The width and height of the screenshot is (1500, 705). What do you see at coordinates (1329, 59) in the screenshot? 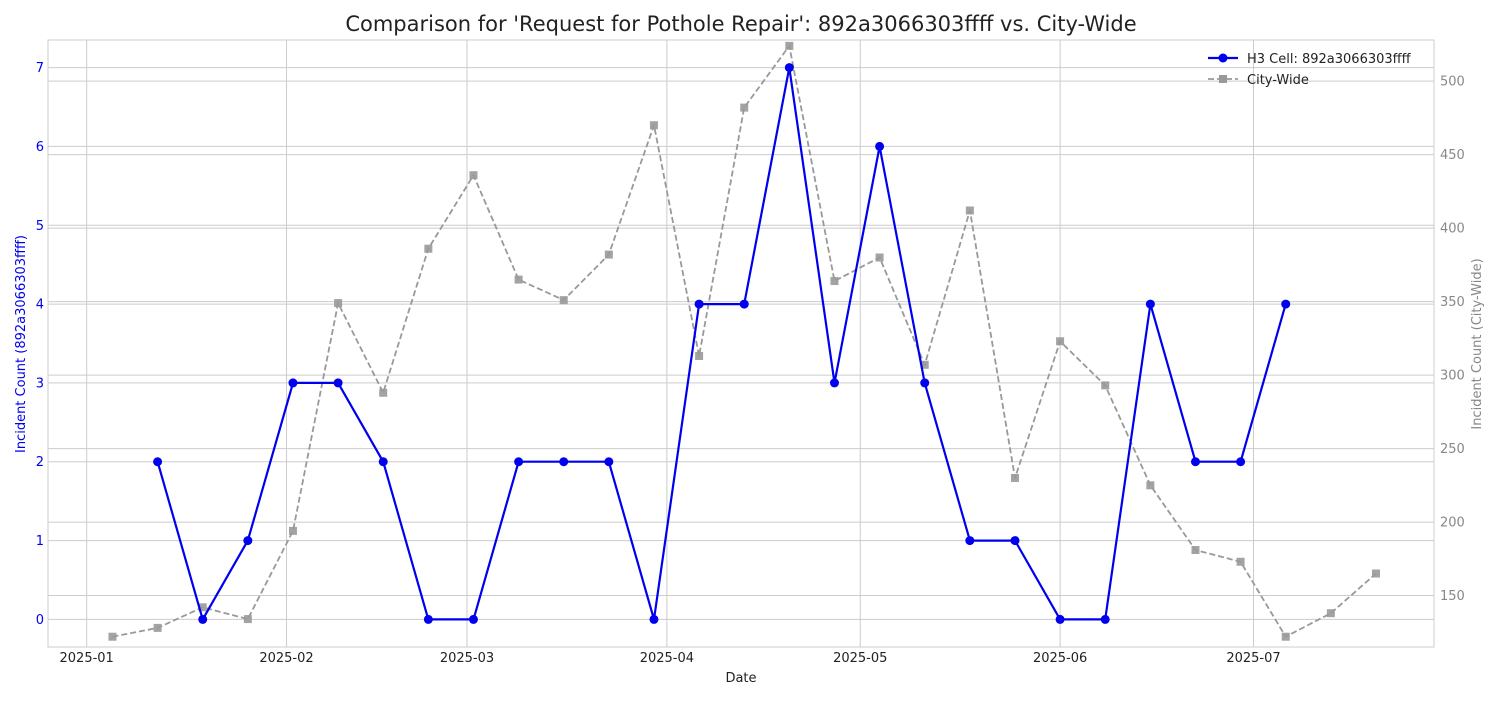
I see `legend-label-h3-cell: H3 Cell: 892a3066303ffff` at bounding box center [1329, 59].